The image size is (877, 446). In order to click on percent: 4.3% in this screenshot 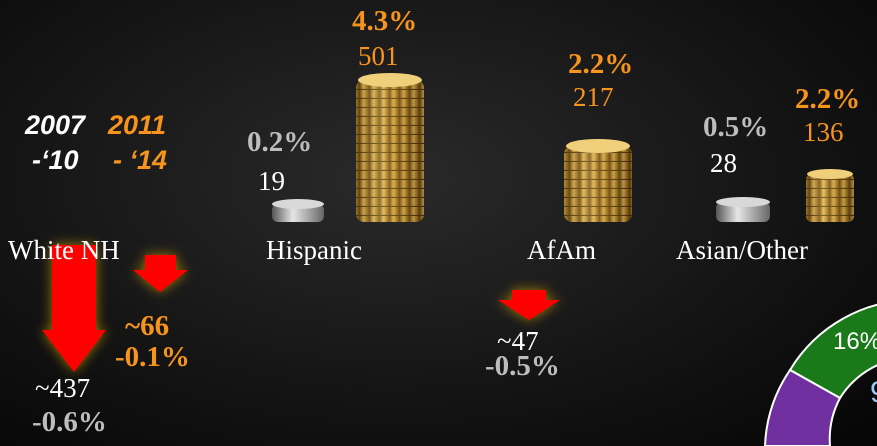, I will do `click(385, 21)`.